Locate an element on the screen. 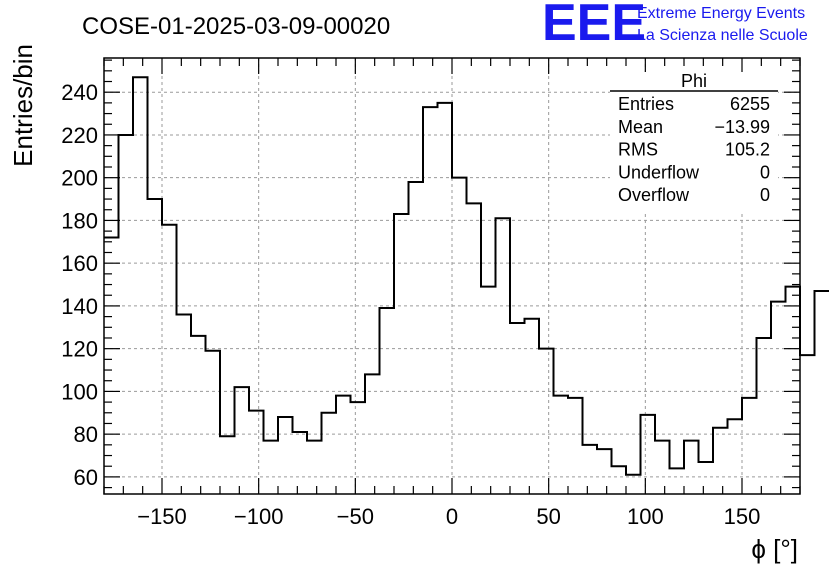  stats-box-background is located at coordinates (694, 142).